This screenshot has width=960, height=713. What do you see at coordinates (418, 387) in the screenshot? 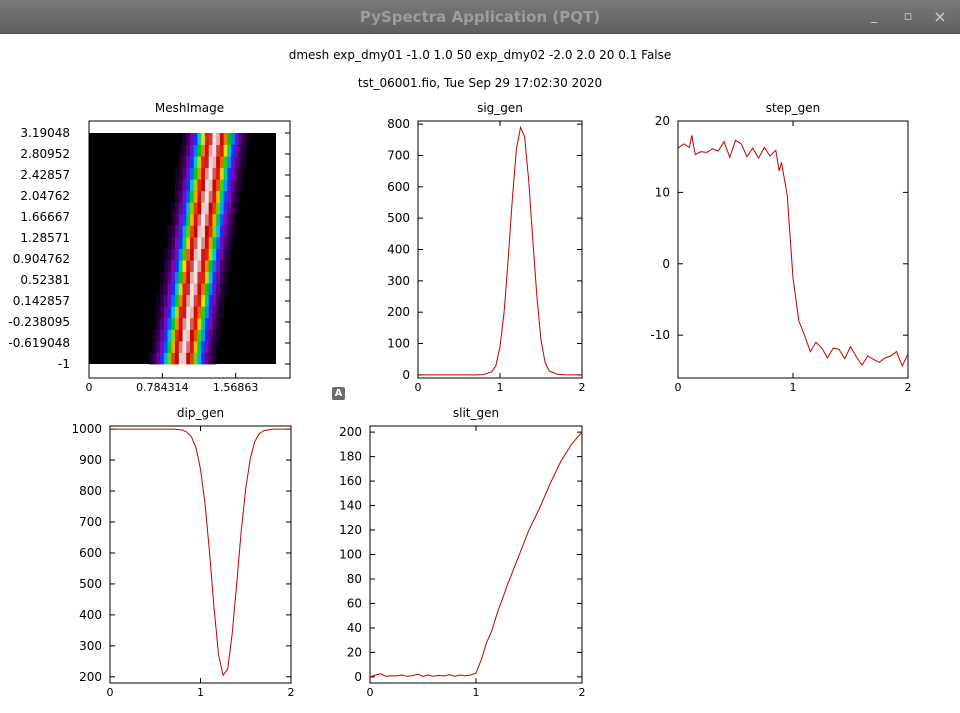
I see `x-tick-label: 0` at bounding box center [418, 387].